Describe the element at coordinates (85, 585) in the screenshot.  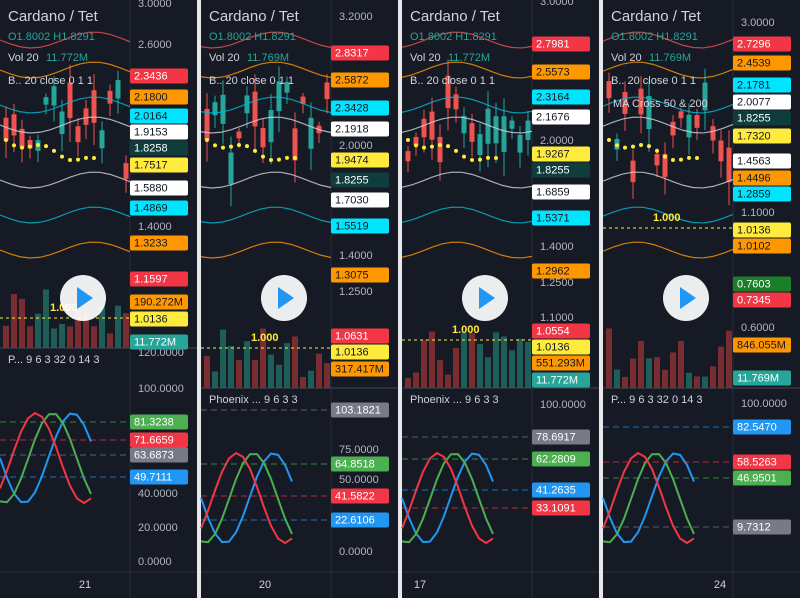
I see `date-label: 21` at that location.